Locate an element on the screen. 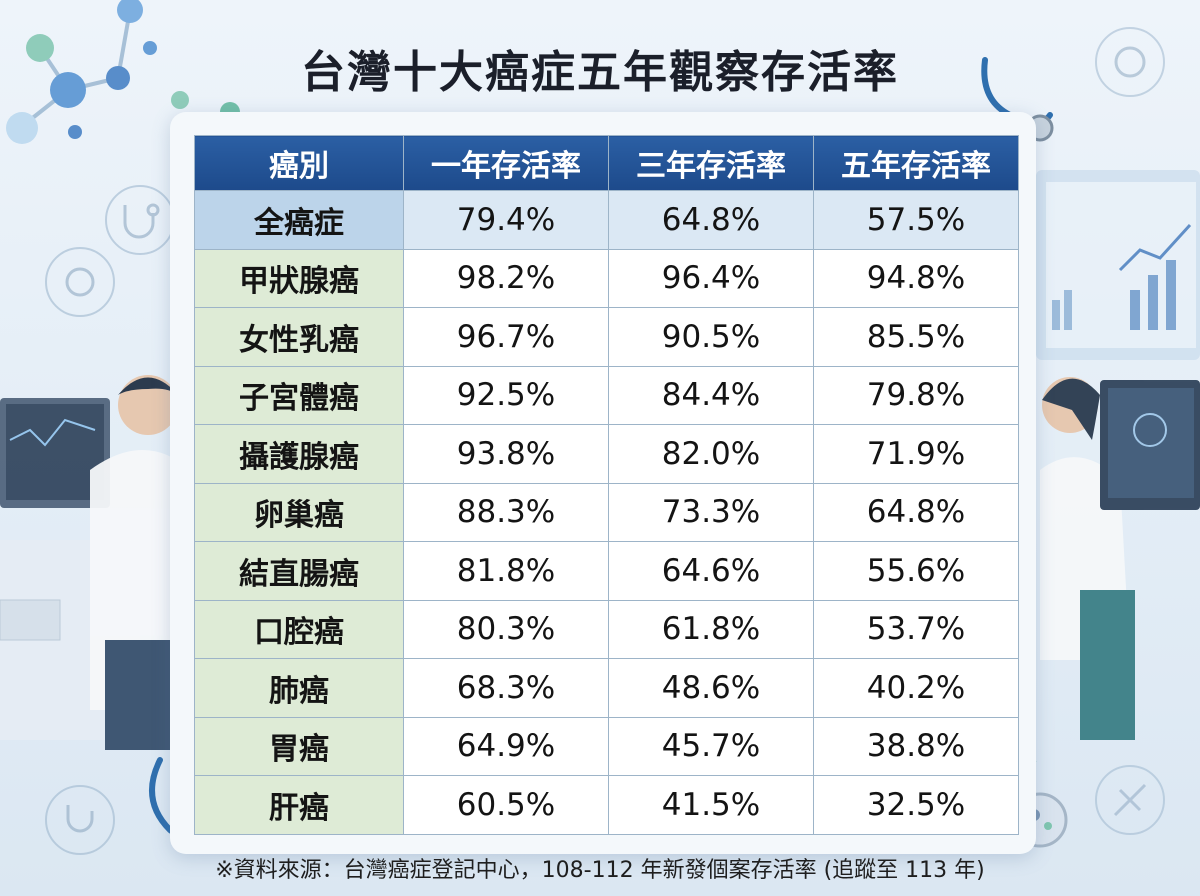  cancer-type-cell: 全癌症 is located at coordinates (299, 220).